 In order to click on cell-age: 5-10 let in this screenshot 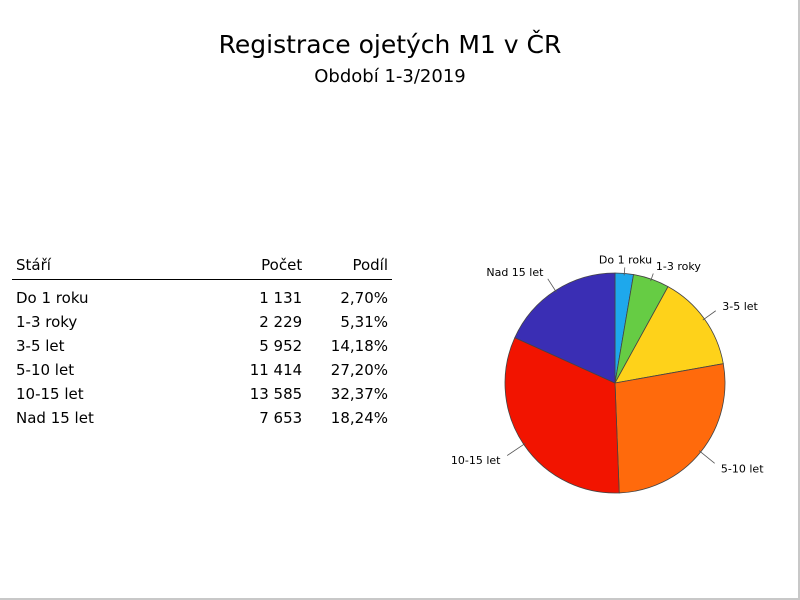, I will do `click(45, 370)`.